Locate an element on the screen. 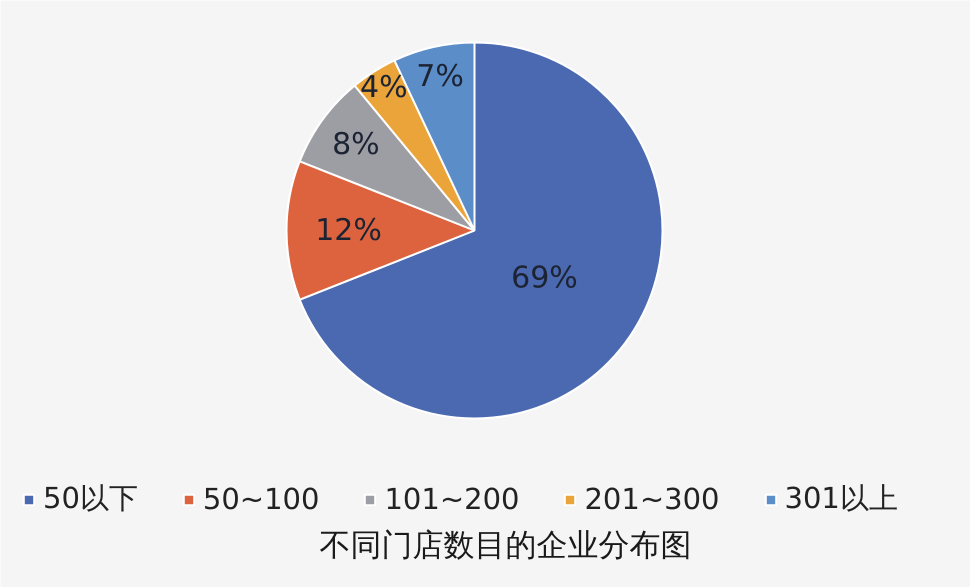 The height and width of the screenshot is (587, 970). legend-label: 50~100 is located at coordinates (261, 499).